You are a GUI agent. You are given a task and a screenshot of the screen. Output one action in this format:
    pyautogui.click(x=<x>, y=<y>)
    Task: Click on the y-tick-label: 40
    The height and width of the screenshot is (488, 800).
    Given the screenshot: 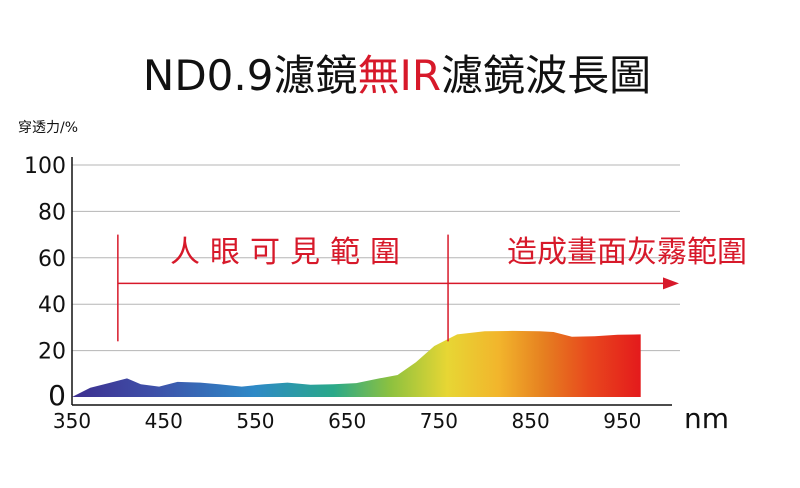 What is the action you would take?
    pyautogui.click(x=52, y=305)
    